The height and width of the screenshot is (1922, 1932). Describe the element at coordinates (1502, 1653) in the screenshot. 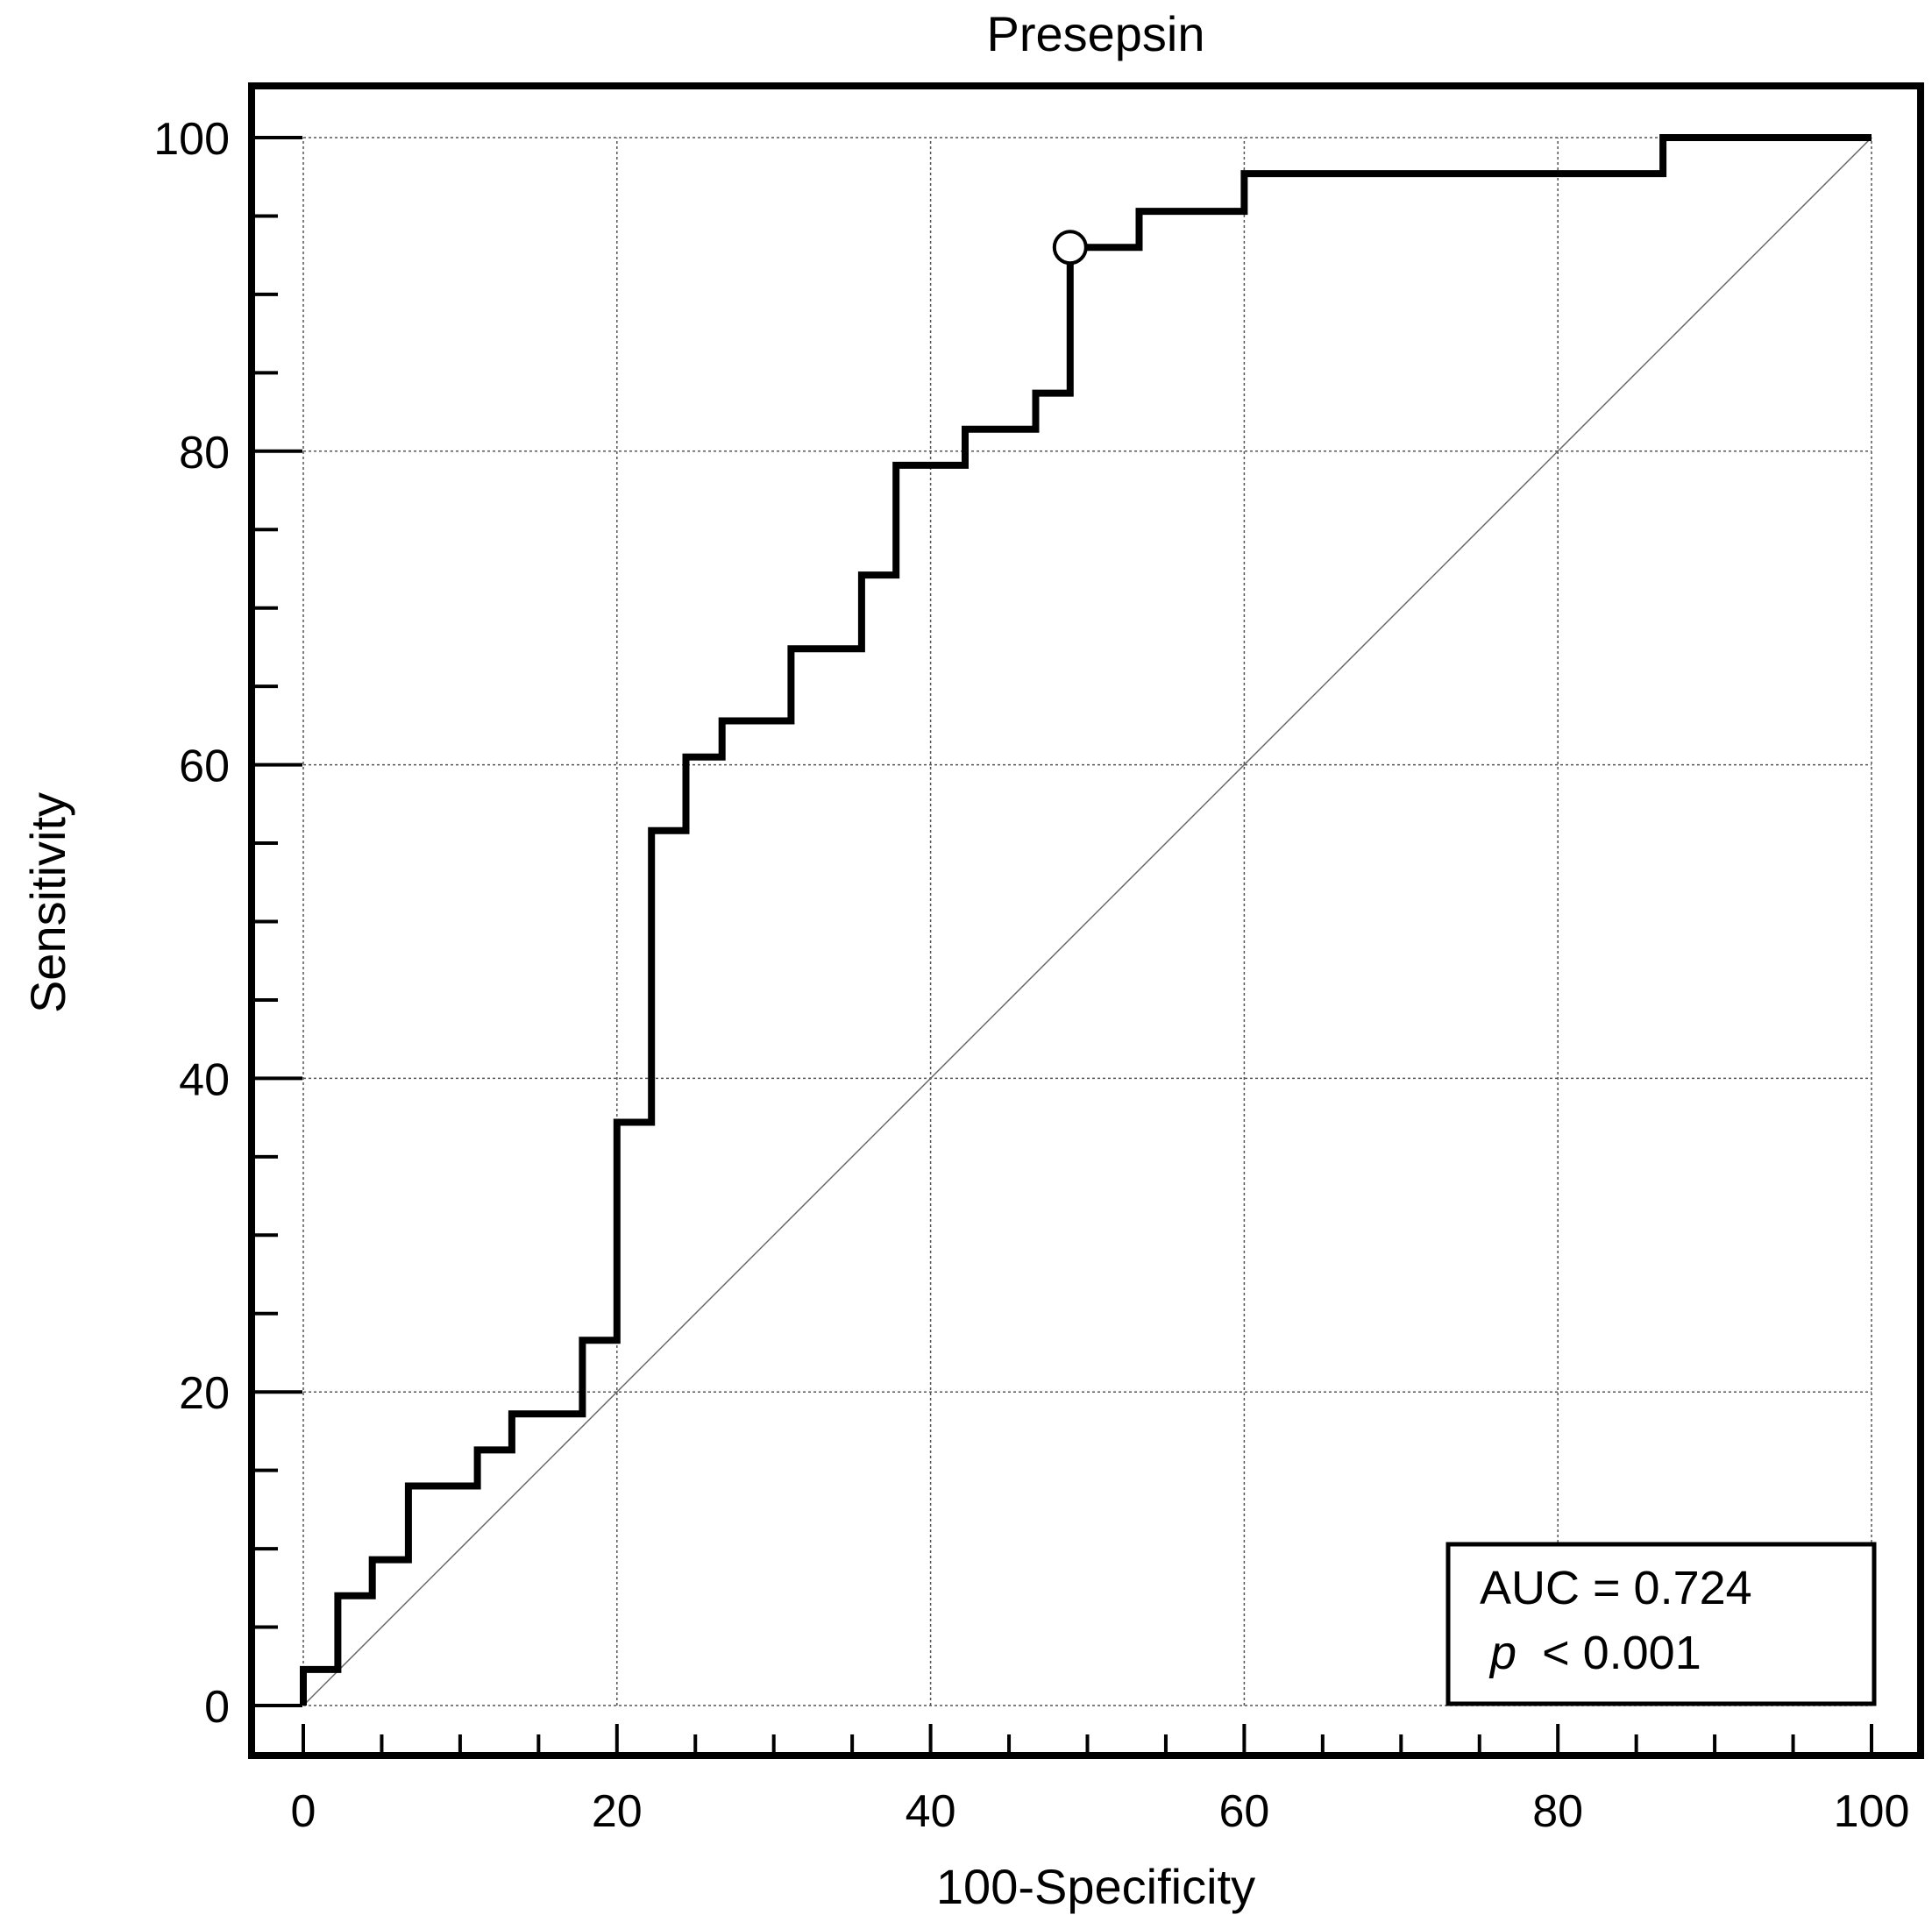

I see `p-symbol: p` at that location.